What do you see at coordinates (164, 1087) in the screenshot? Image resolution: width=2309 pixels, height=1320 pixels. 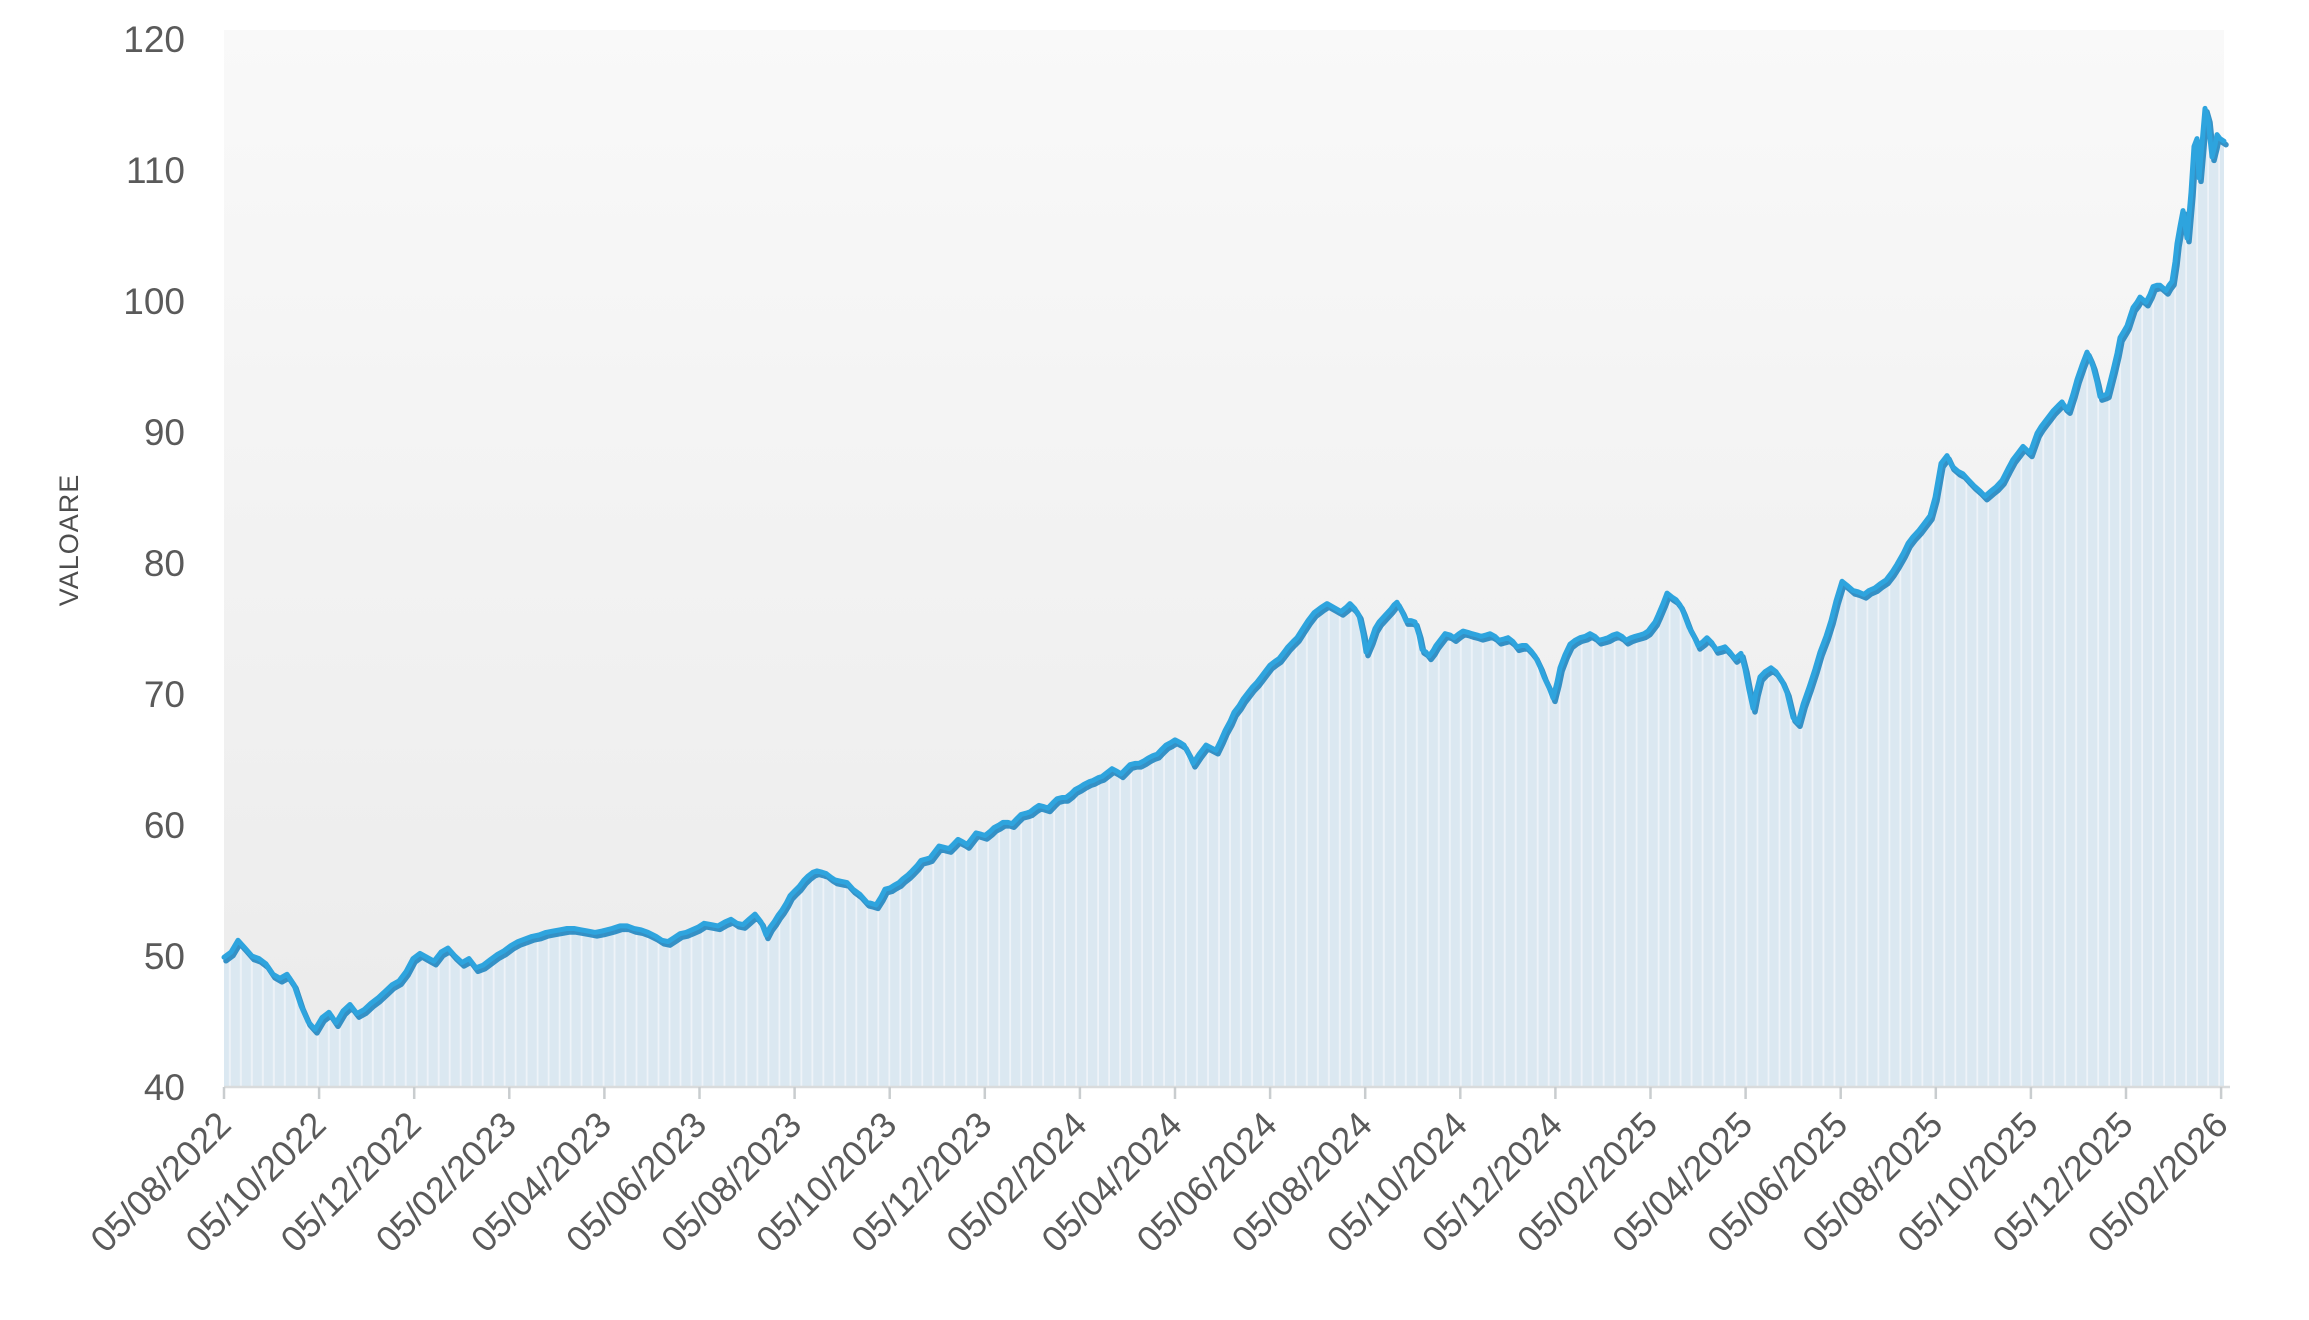 I see `y-tick-label: 40` at bounding box center [164, 1087].